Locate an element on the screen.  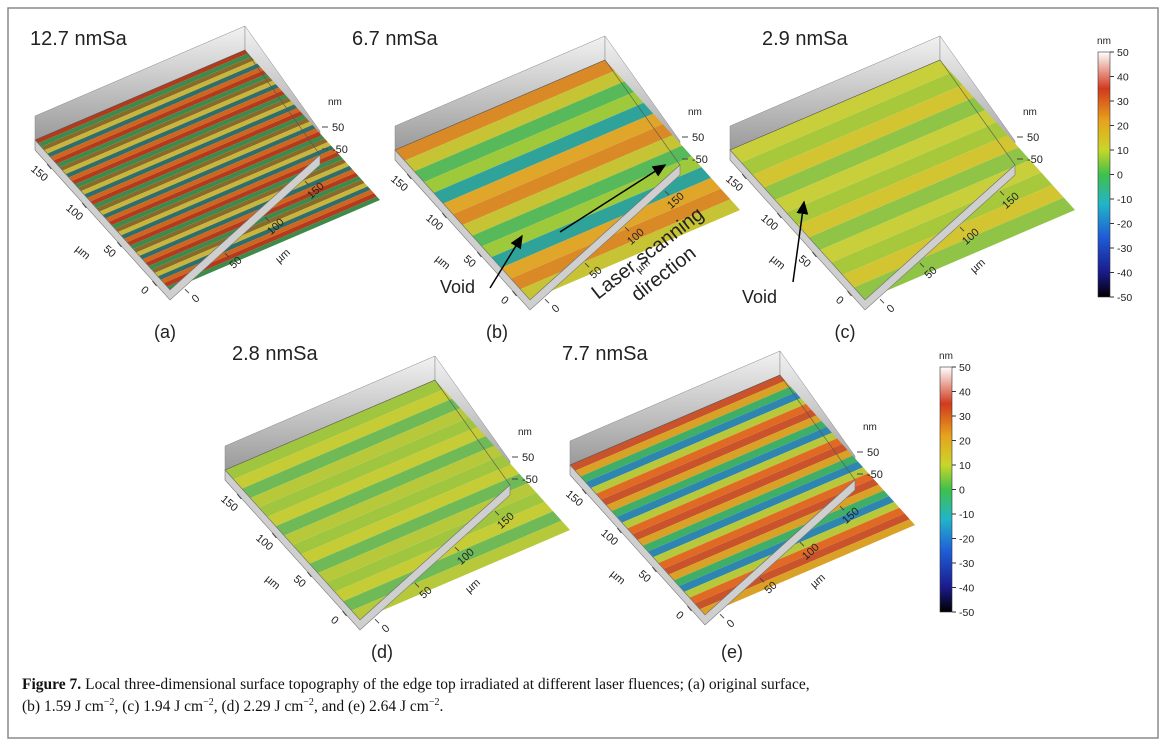
panel-title: 2.9 nmSa is located at coordinates (805, 39).